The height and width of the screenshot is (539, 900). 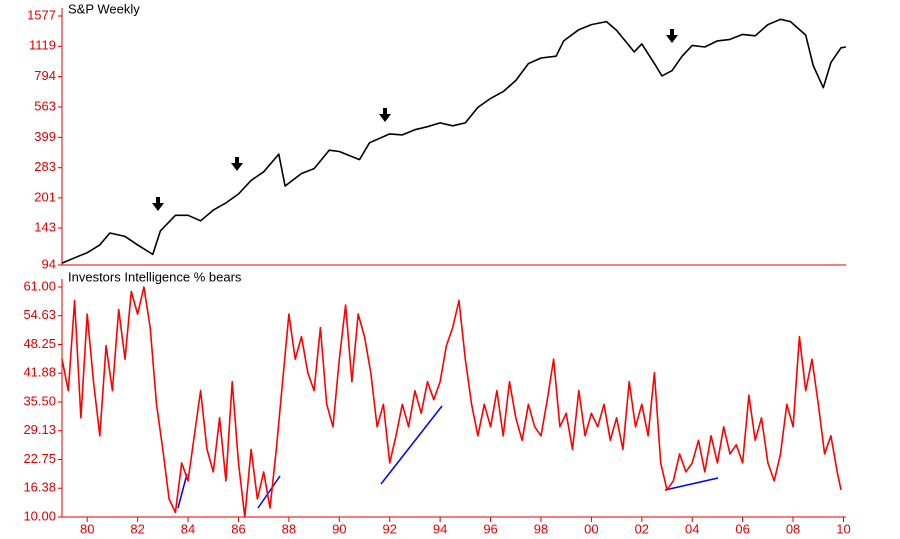 What do you see at coordinates (289, 528) in the screenshot?
I see `x-tick-label: 88` at bounding box center [289, 528].